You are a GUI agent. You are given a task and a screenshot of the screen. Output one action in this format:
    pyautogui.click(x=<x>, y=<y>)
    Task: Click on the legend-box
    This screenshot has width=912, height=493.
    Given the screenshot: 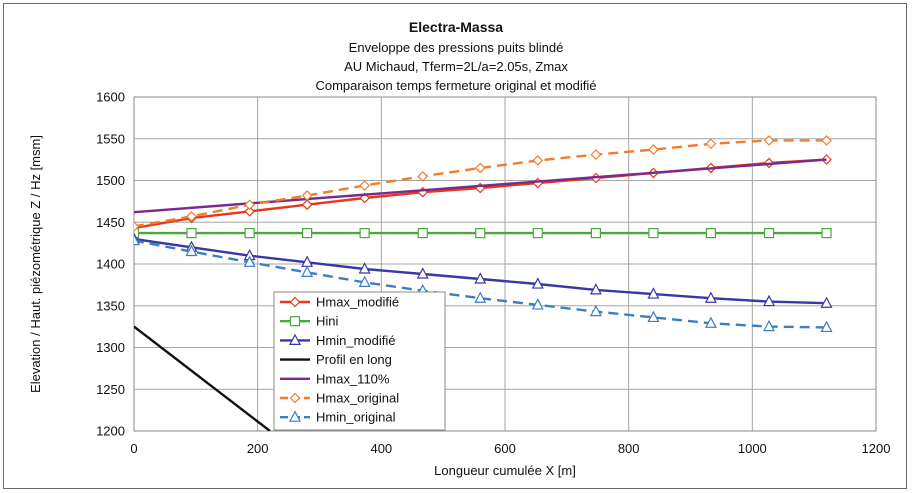 What is the action you would take?
    pyautogui.click(x=359, y=361)
    